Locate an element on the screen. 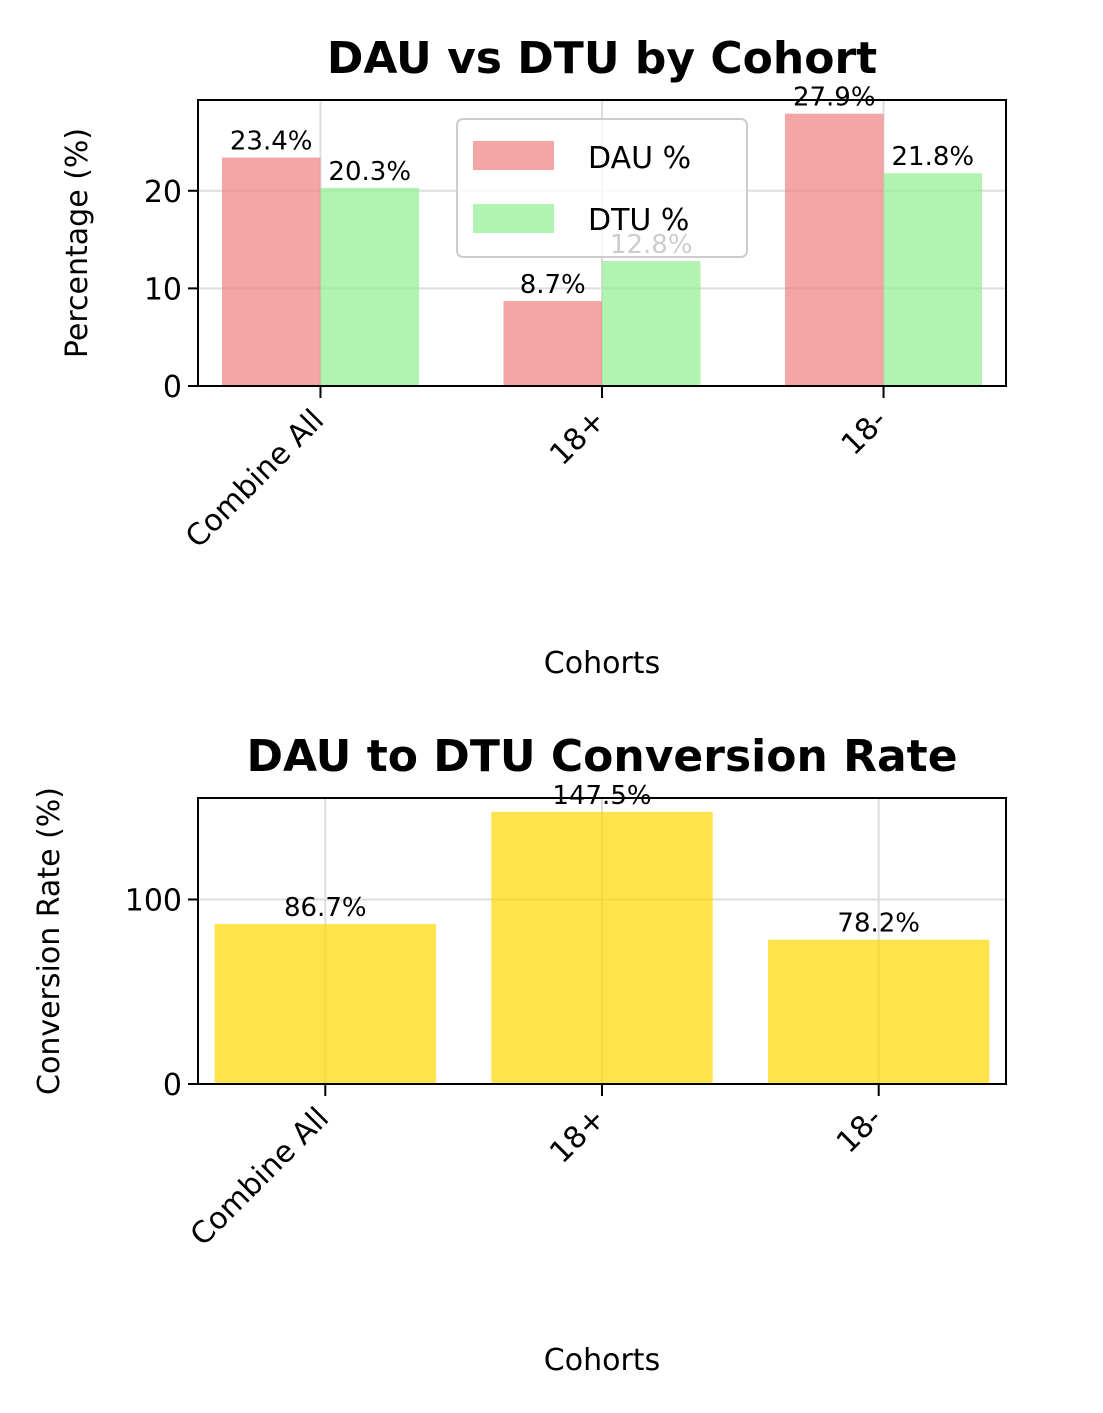  chart-title: DAU vs DTU by Cohort is located at coordinates (602, 58).